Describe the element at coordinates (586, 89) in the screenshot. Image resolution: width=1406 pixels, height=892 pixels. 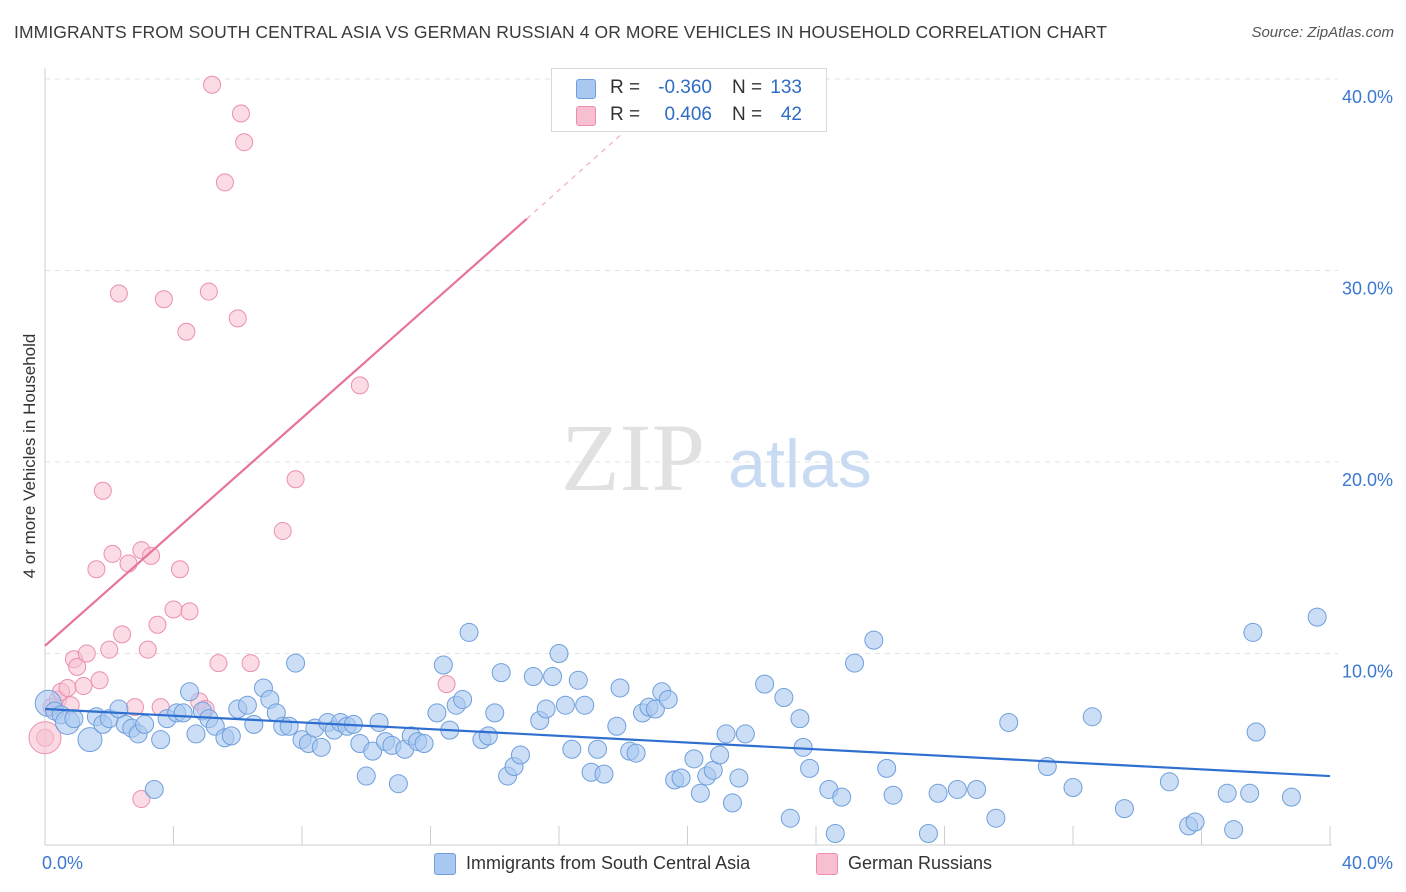
I see `legend-swatch-blue` at that location.